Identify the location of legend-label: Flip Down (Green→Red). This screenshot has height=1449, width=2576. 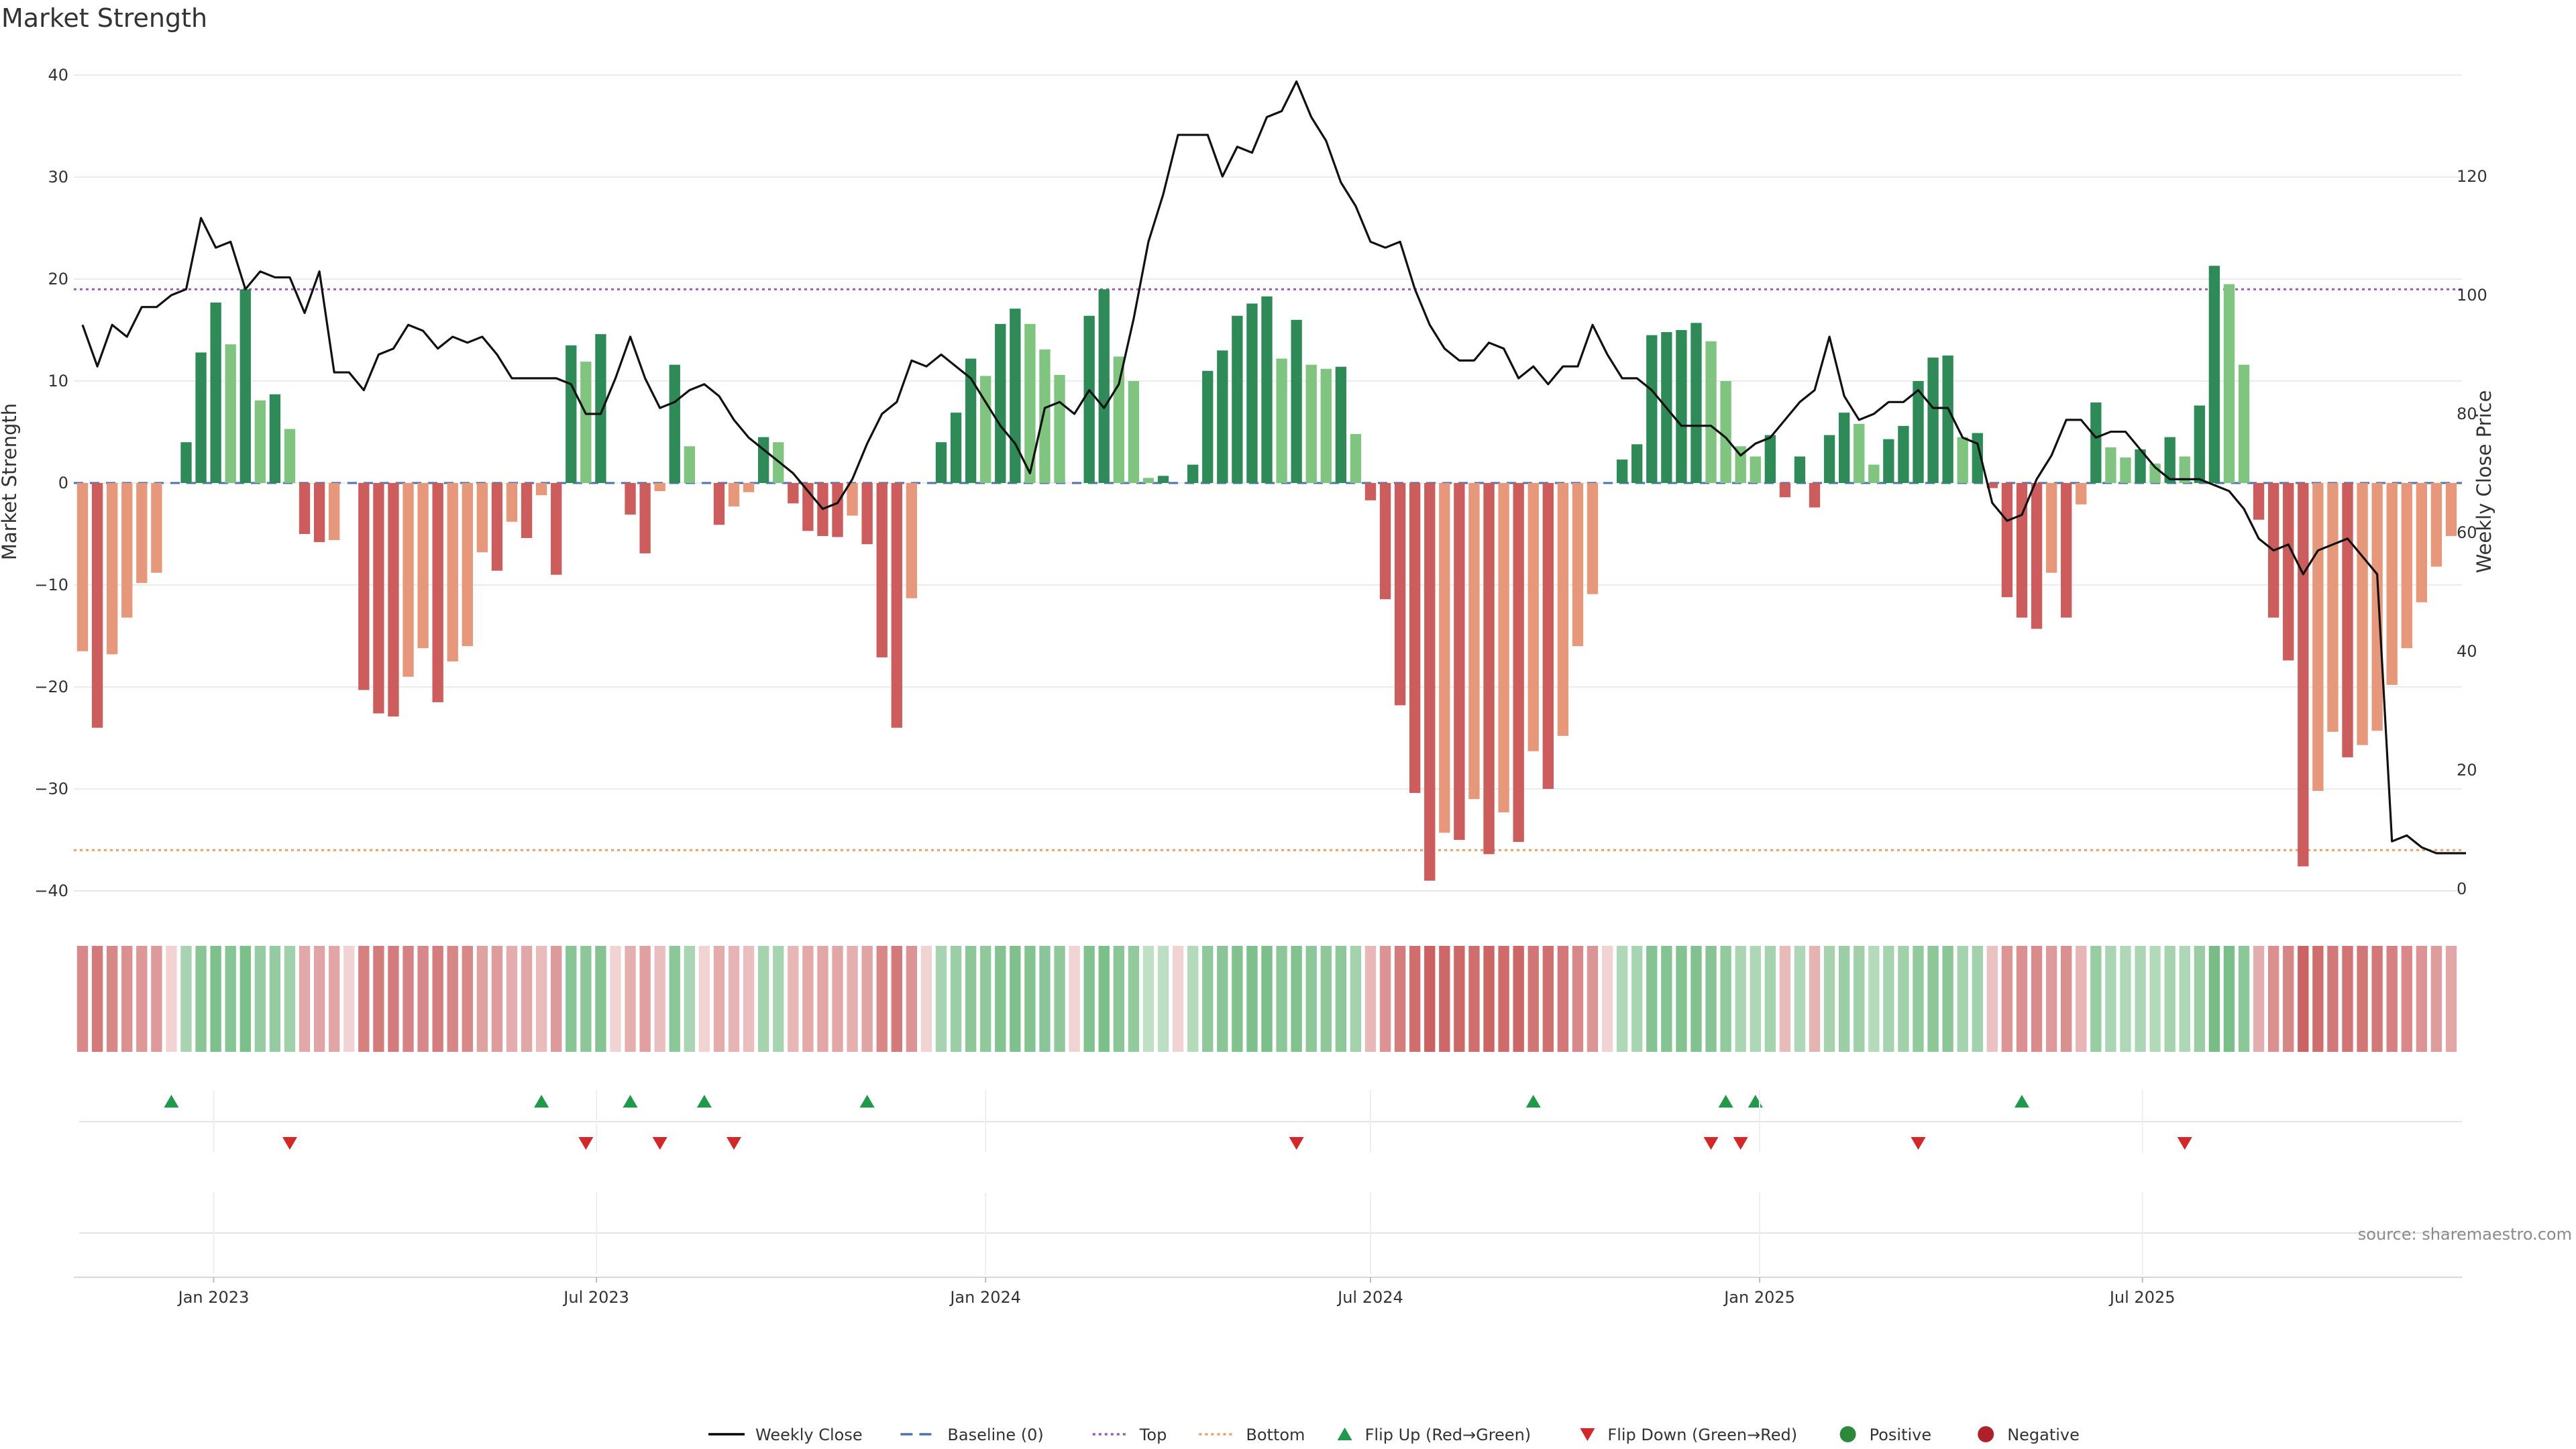
(1702, 1435).